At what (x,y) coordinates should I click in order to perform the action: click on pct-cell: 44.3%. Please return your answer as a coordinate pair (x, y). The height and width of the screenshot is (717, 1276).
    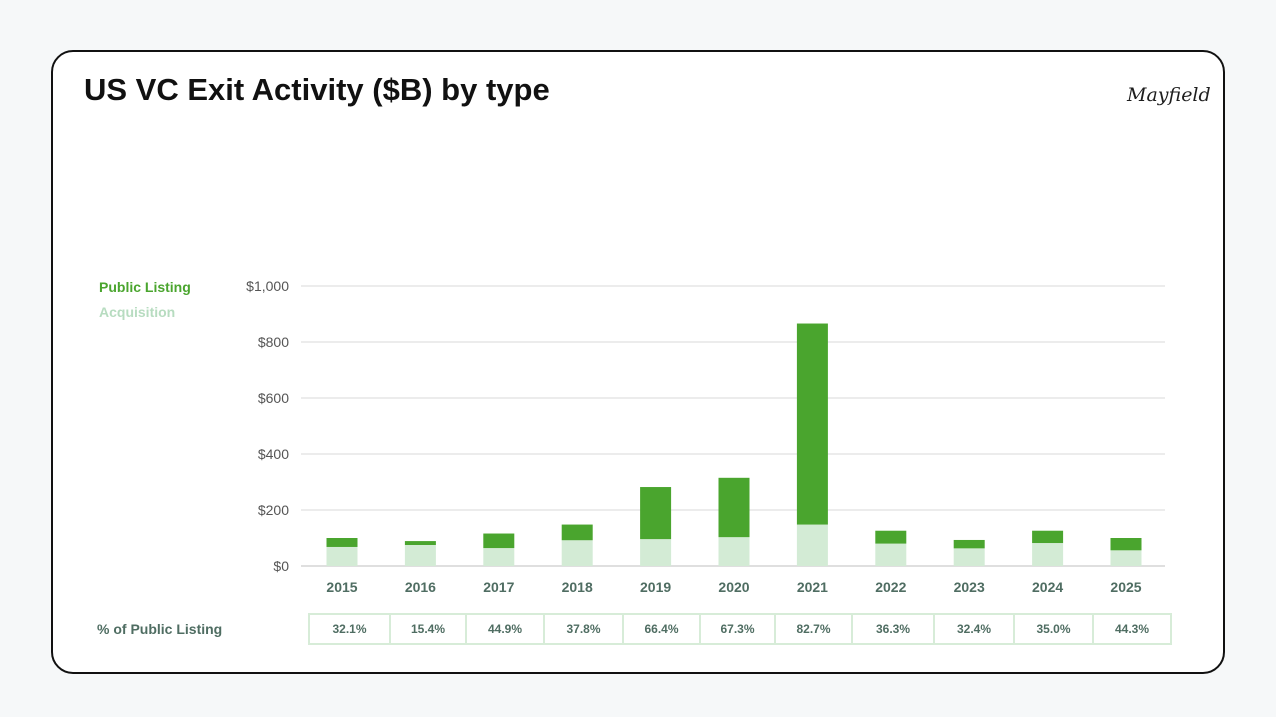
    Looking at the image, I should click on (1131, 629).